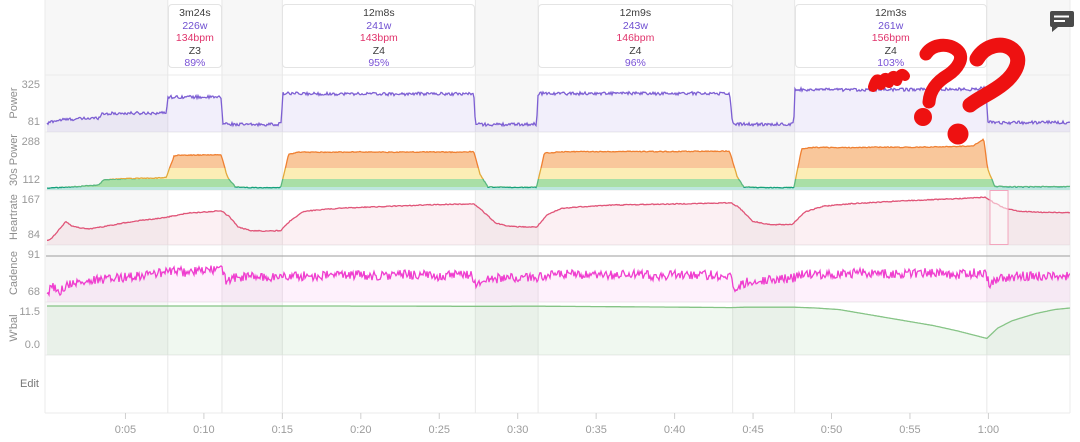  I want to click on series-area-cadence, so click(558, 283).